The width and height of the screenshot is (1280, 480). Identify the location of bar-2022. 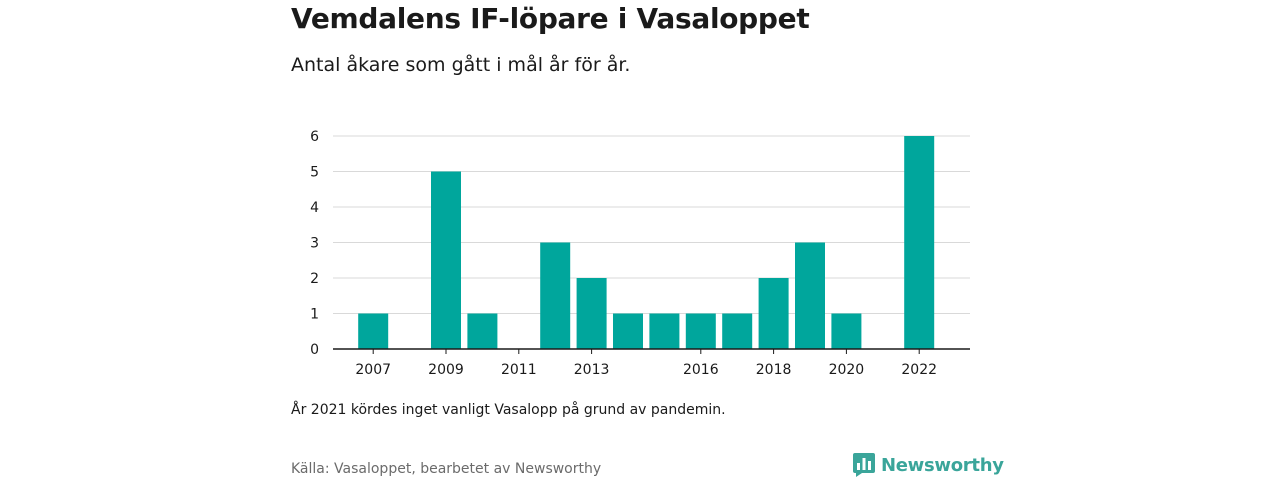
(919, 242).